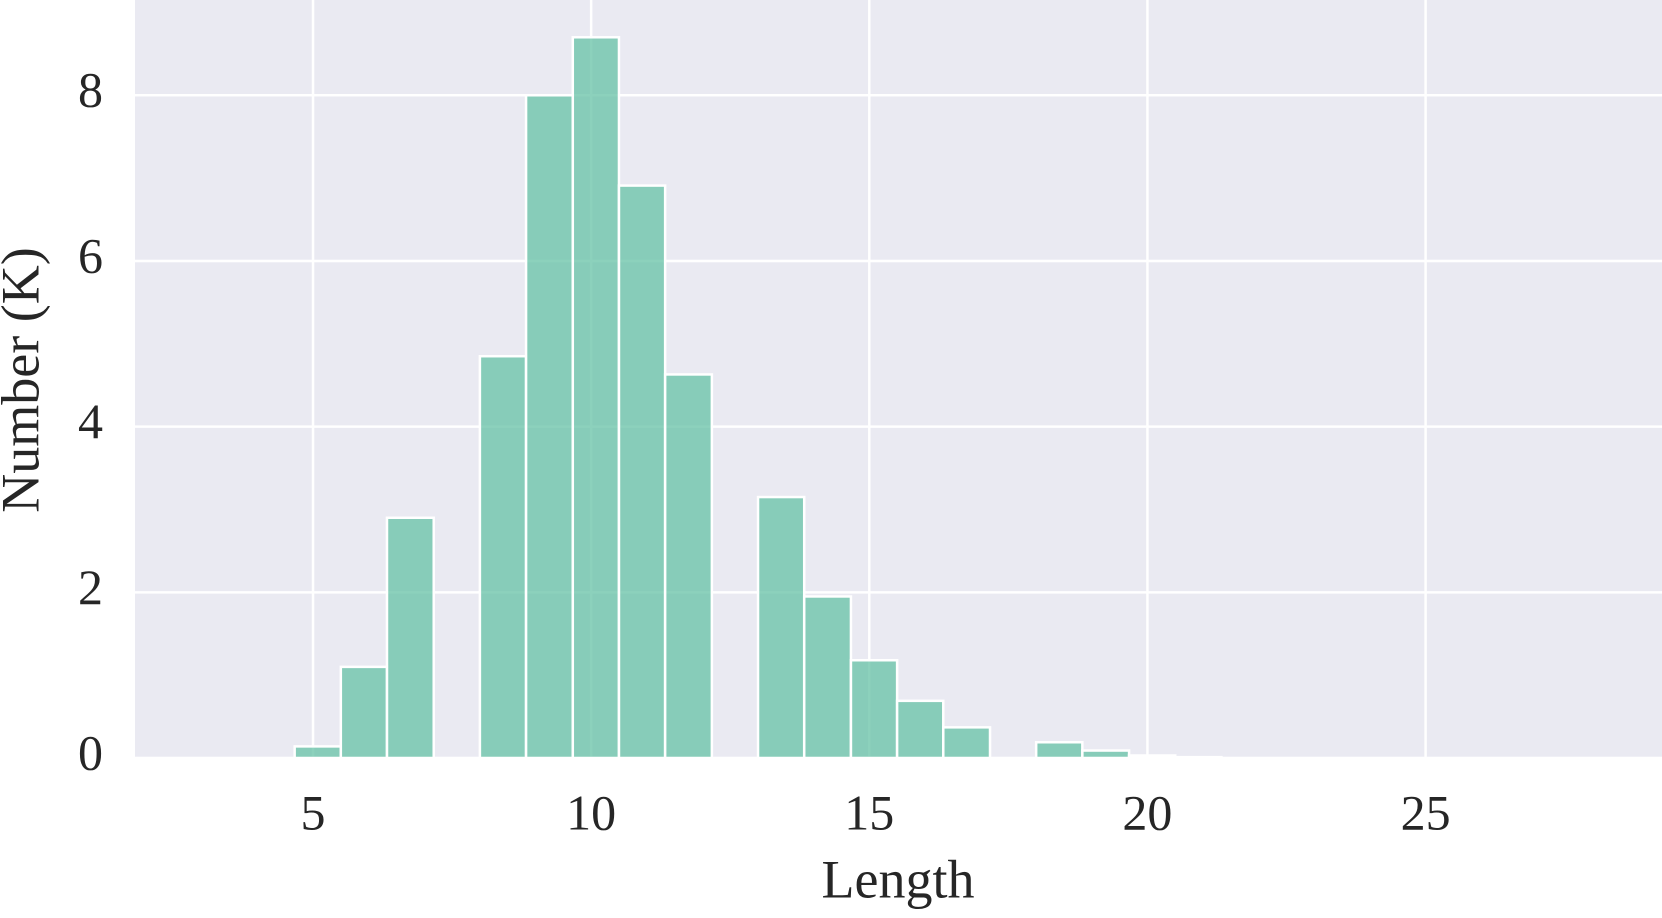 The image size is (1662, 918). What do you see at coordinates (90, 255) in the screenshot?
I see `y-tick-label: 6` at bounding box center [90, 255].